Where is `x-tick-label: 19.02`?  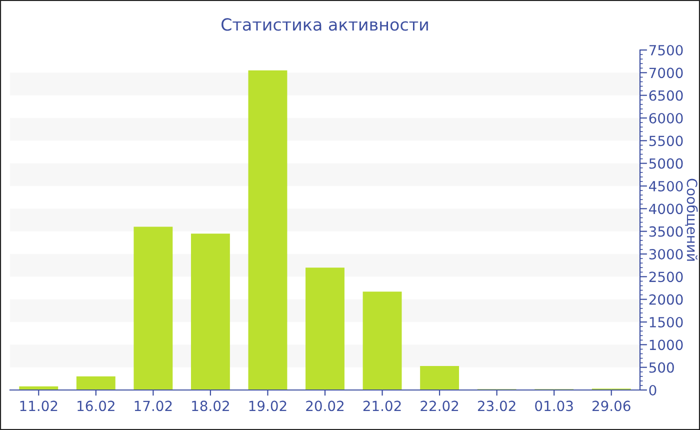 x-tick-label: 19.02 is located at coordinates (267, 406).